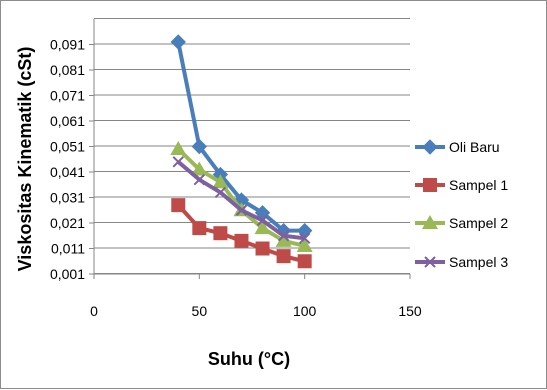 This screenshot has width=547, height=390. What do you see at coordinates (478, 262) in the screenshot?
I see `legend-label: Sampel 3` at bounding box center [478, 262].